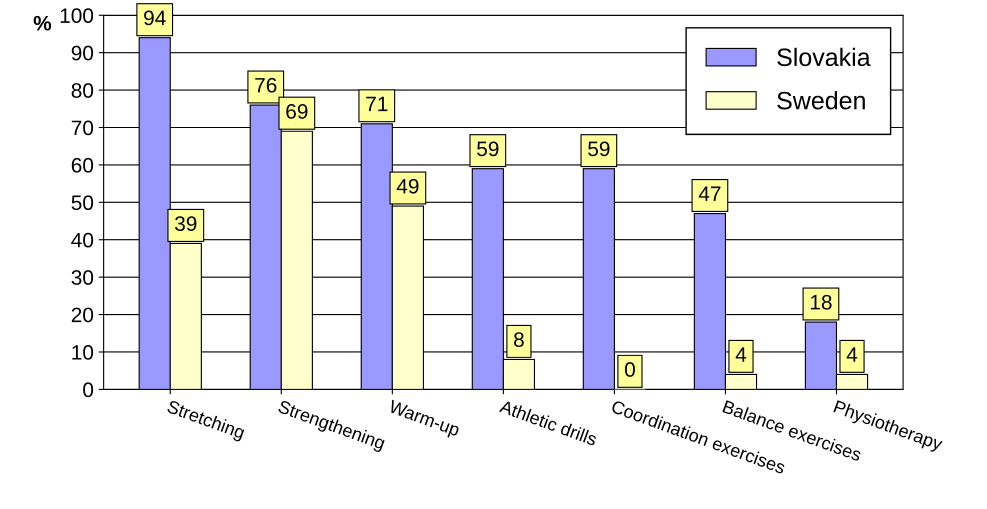  What do you see at coordinates (83, 277) in the screenshot?
I see `y-tick-label: 30` at bounding box center [83, 277].